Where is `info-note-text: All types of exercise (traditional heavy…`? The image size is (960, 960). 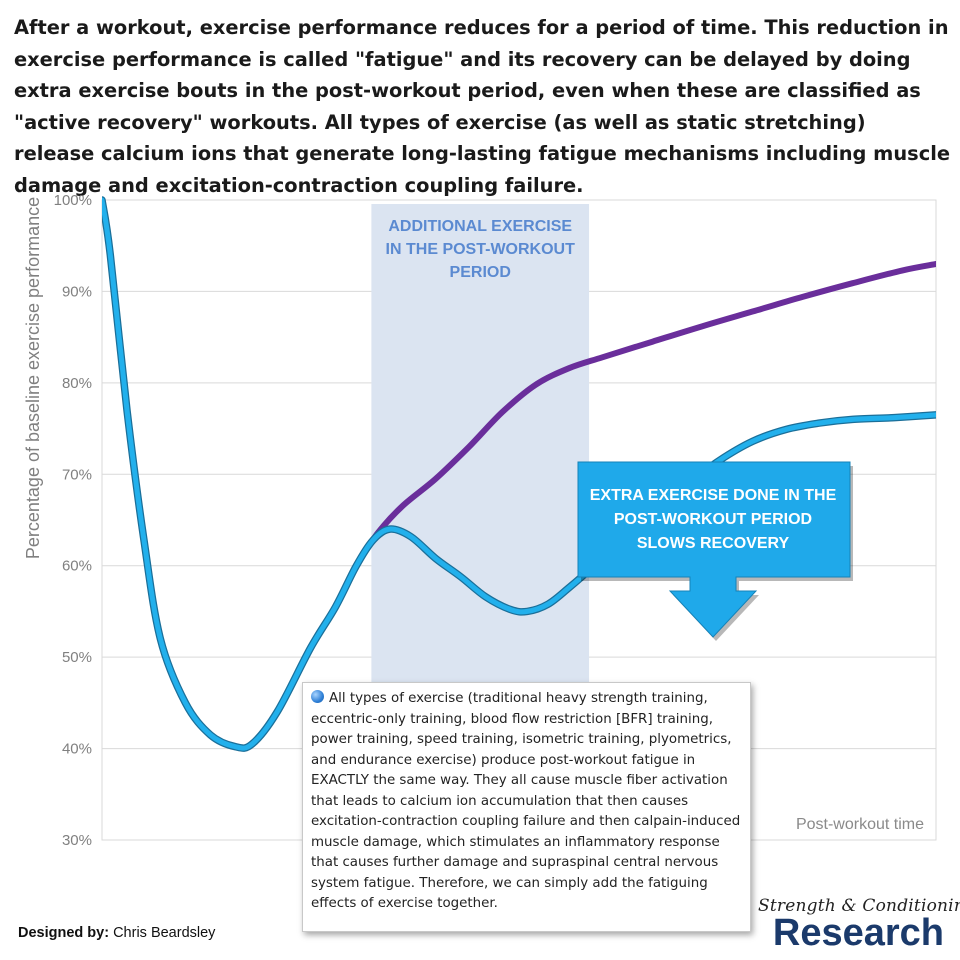
info-note-text: All types of exercise (traditional heavy… is located at coordinates (526, 801).